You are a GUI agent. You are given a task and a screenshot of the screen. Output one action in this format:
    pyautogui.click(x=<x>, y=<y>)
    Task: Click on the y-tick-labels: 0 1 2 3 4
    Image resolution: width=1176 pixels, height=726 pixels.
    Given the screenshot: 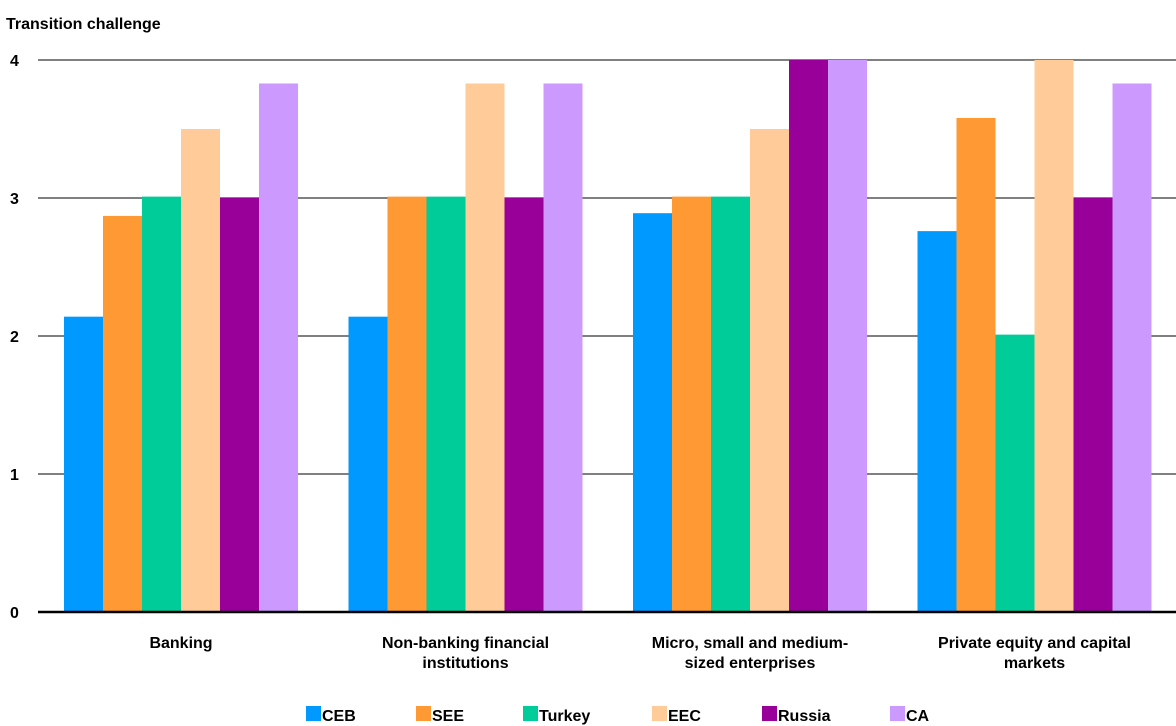 What is the action you would take?
    pyautogui.click(x=14, y=337)
    